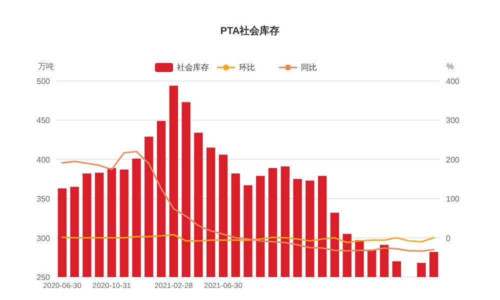 The image size is (500, 300). I want to click on y-tick-label: 250, so click(43, 277).